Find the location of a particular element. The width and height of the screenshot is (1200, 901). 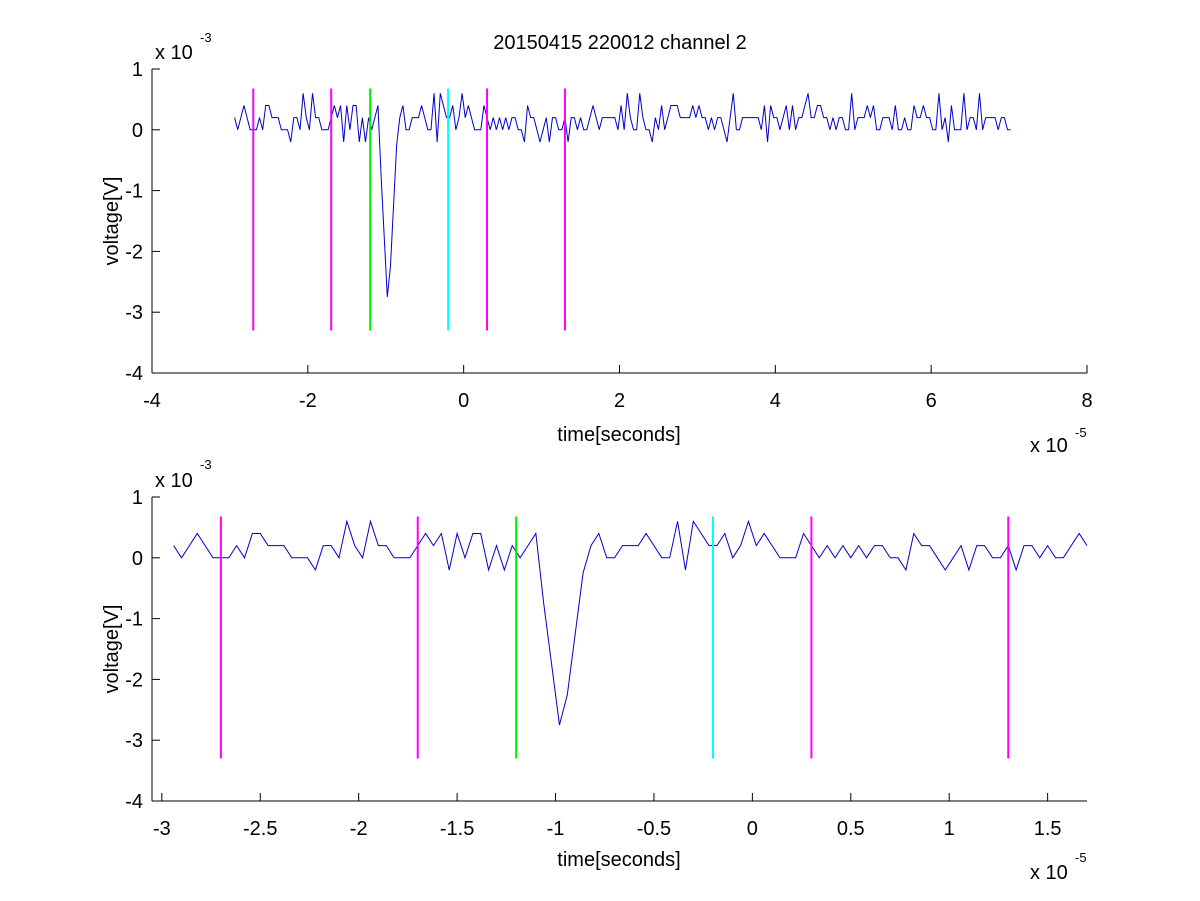

bottom-x-tick-label: -1 is located at coordinates (556, 829).